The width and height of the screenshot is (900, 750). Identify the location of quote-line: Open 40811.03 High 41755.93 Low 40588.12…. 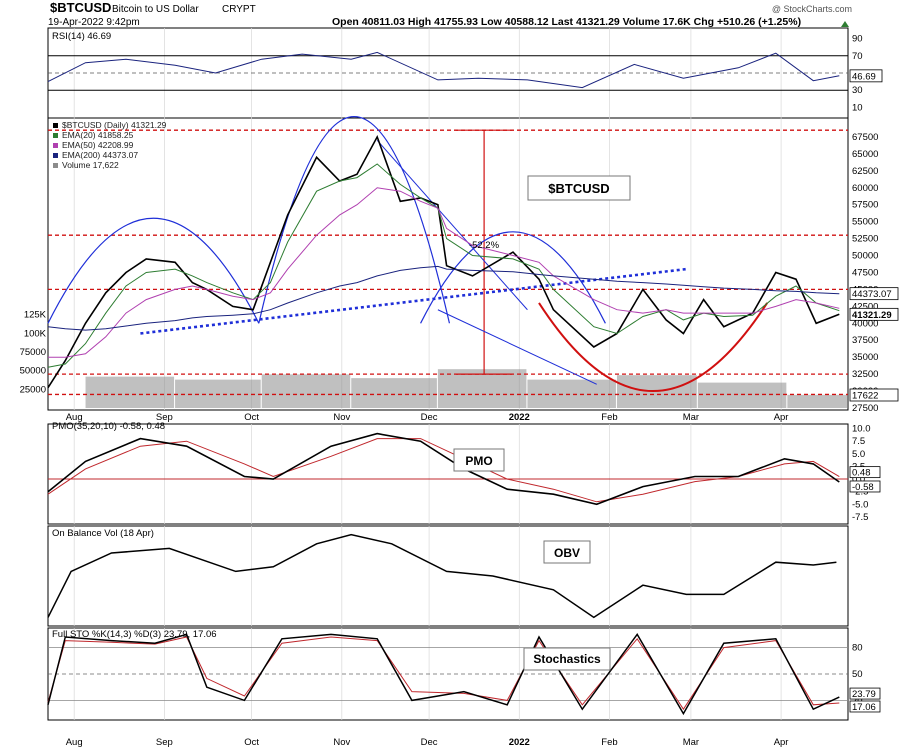
(566, 22).